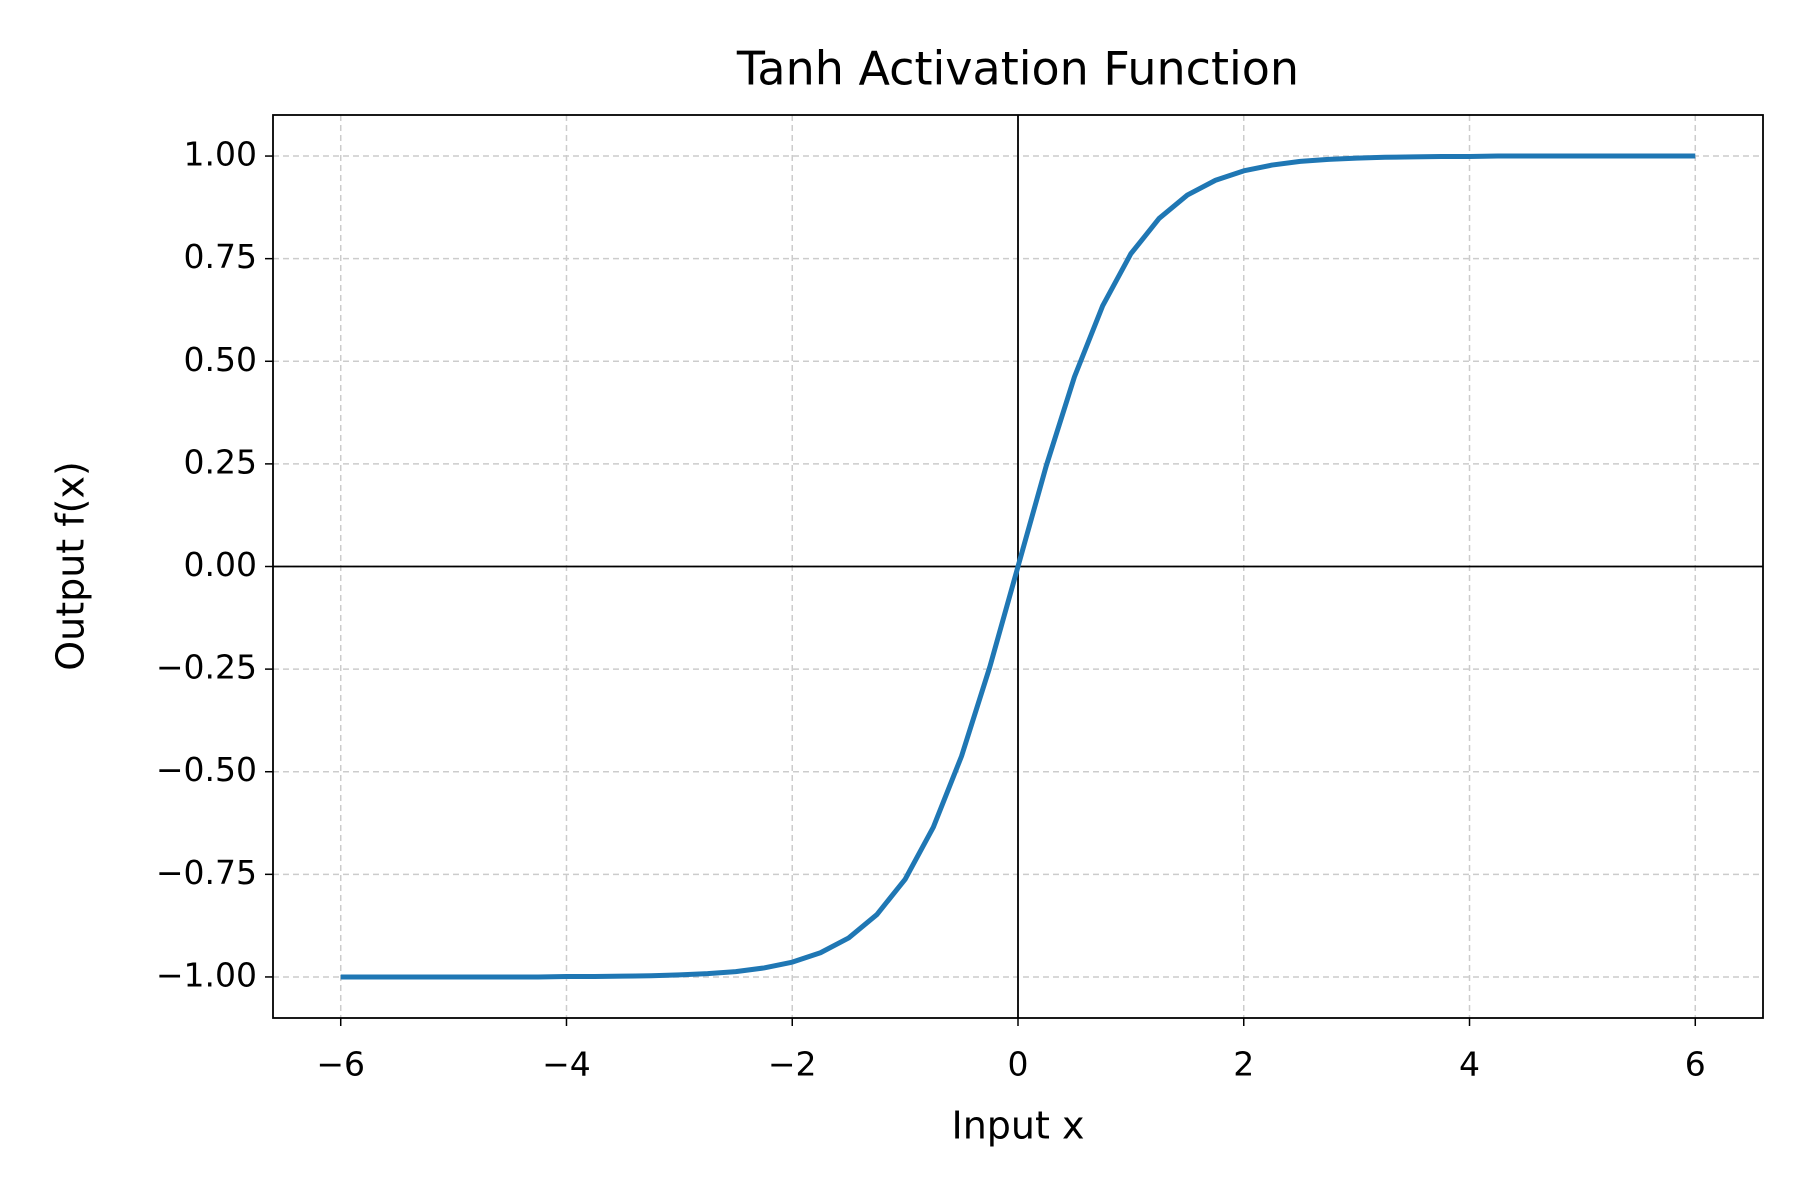 This screenshot has height=1200, width=1800. I want to click on x-tick-label: −2, so click(792, 1064).